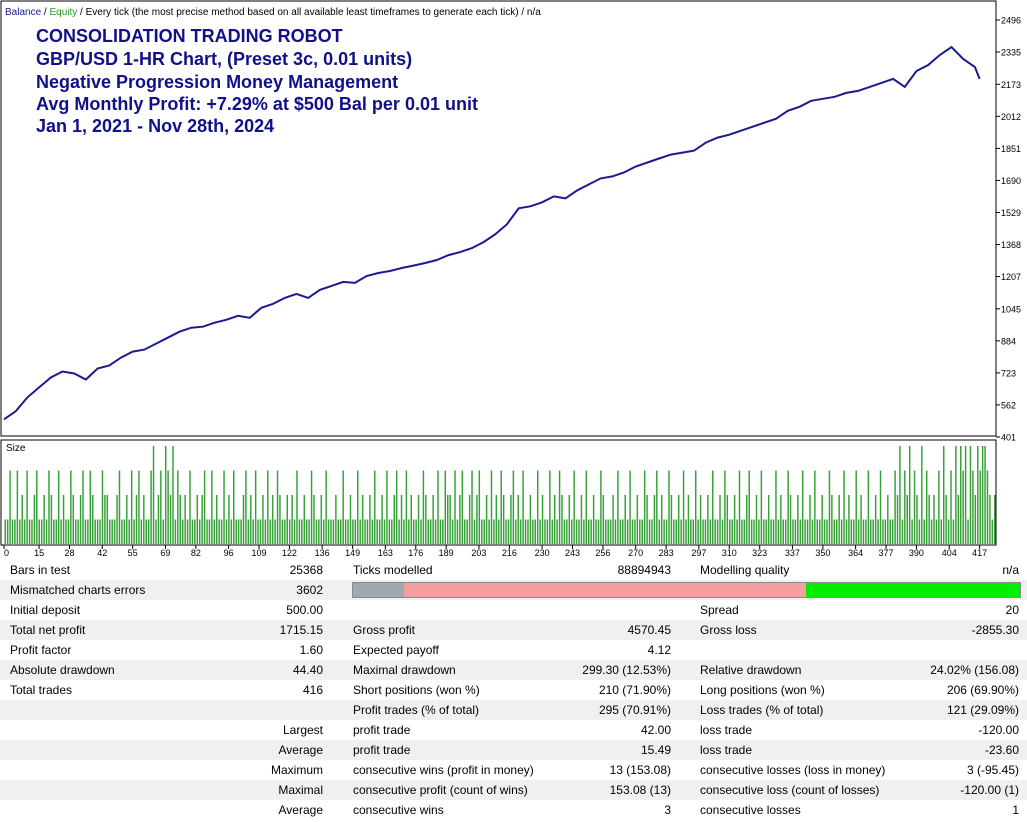 The height and width of the screenshot is (822, 1027). I want to click on y-tick-label: 1529, so click(1011, 213).